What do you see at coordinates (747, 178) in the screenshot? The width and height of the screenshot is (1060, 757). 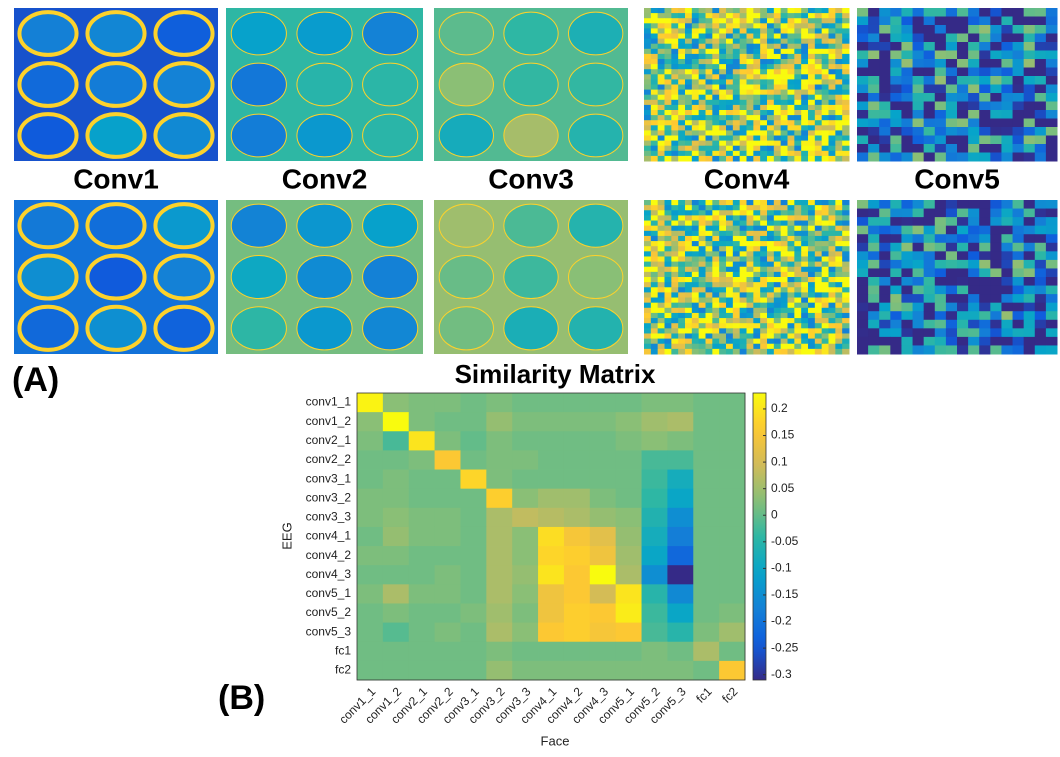 I see `layer-label: Conv4` at bounding box center [747, 178].